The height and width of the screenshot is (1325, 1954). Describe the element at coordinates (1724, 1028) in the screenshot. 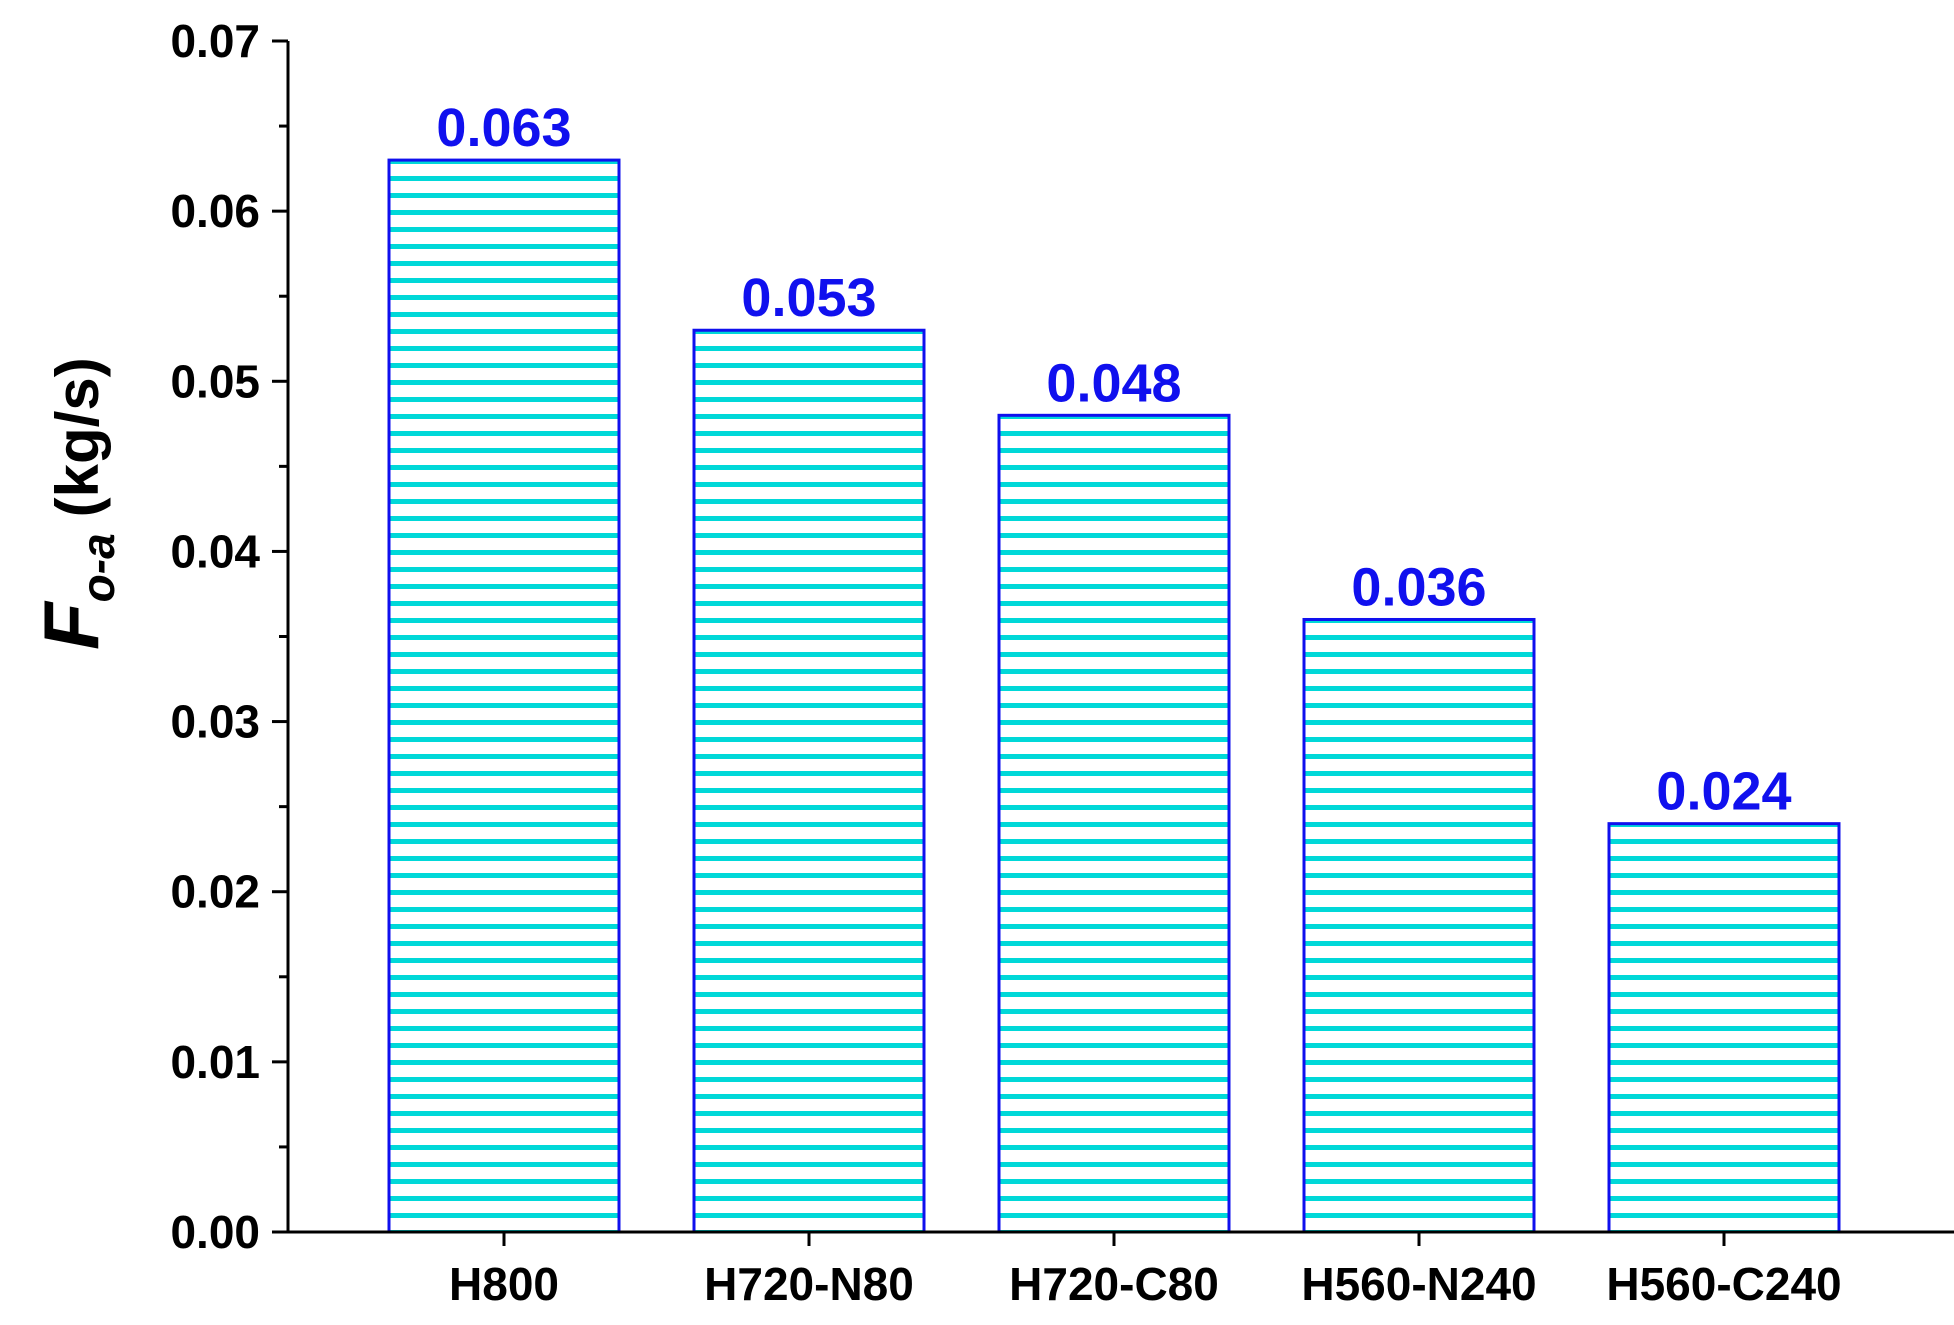

I see `bar-h560-c240` at that location.